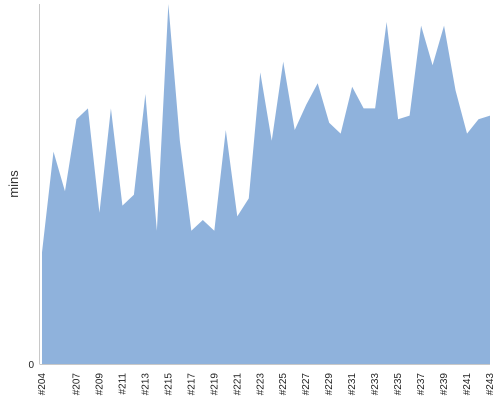 This screenshot has width=500, height=400. I want to click on x-tick-label: #209, so click(99, 384).